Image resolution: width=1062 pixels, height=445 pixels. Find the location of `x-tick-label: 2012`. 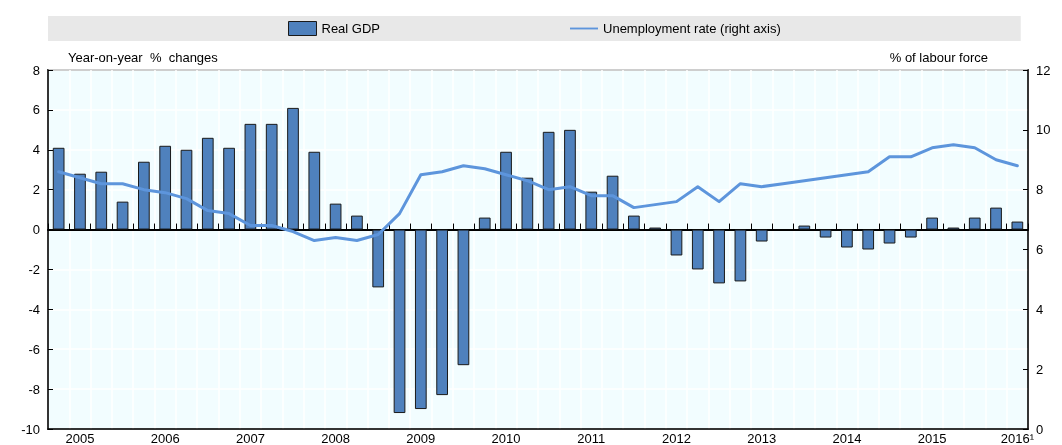

x-tick-label: 2012 is located at coordinates (676, 438).